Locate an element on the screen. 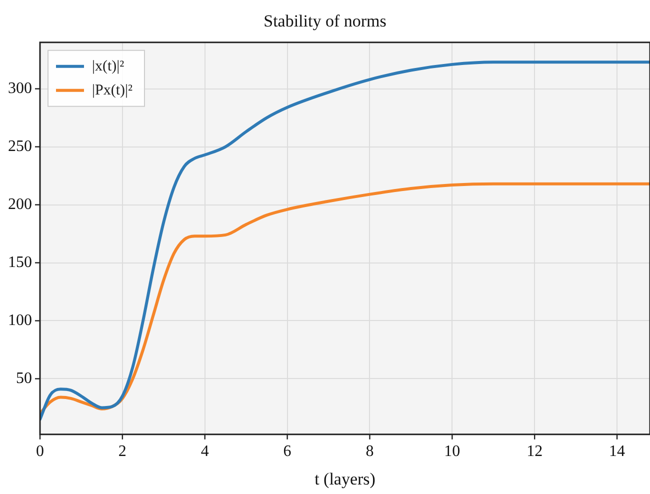 The image size is (650, 494). x-tick-label: 2 is located at coordinates (122, 451).